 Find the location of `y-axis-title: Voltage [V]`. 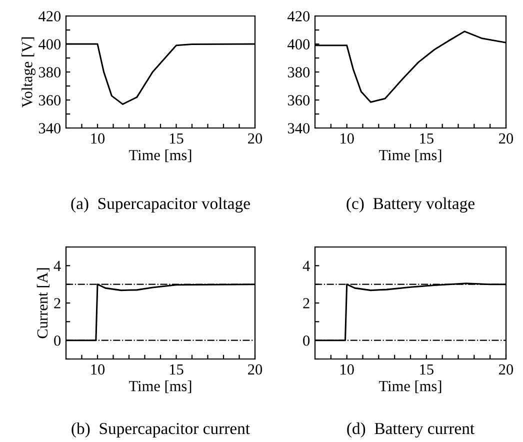

y-axis-title: Voltage [V] is located at coordinates (29, 72).